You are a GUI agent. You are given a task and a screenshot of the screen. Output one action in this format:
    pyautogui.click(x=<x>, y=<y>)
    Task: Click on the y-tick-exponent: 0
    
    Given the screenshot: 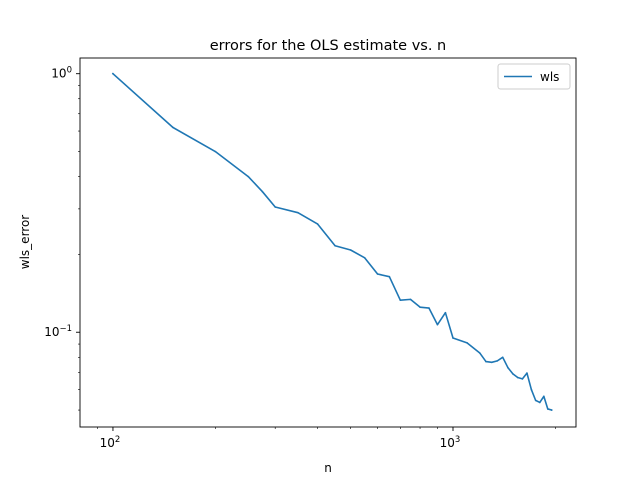 What is the action you would take?
    pyautogui.click(x=69, y=71)
    